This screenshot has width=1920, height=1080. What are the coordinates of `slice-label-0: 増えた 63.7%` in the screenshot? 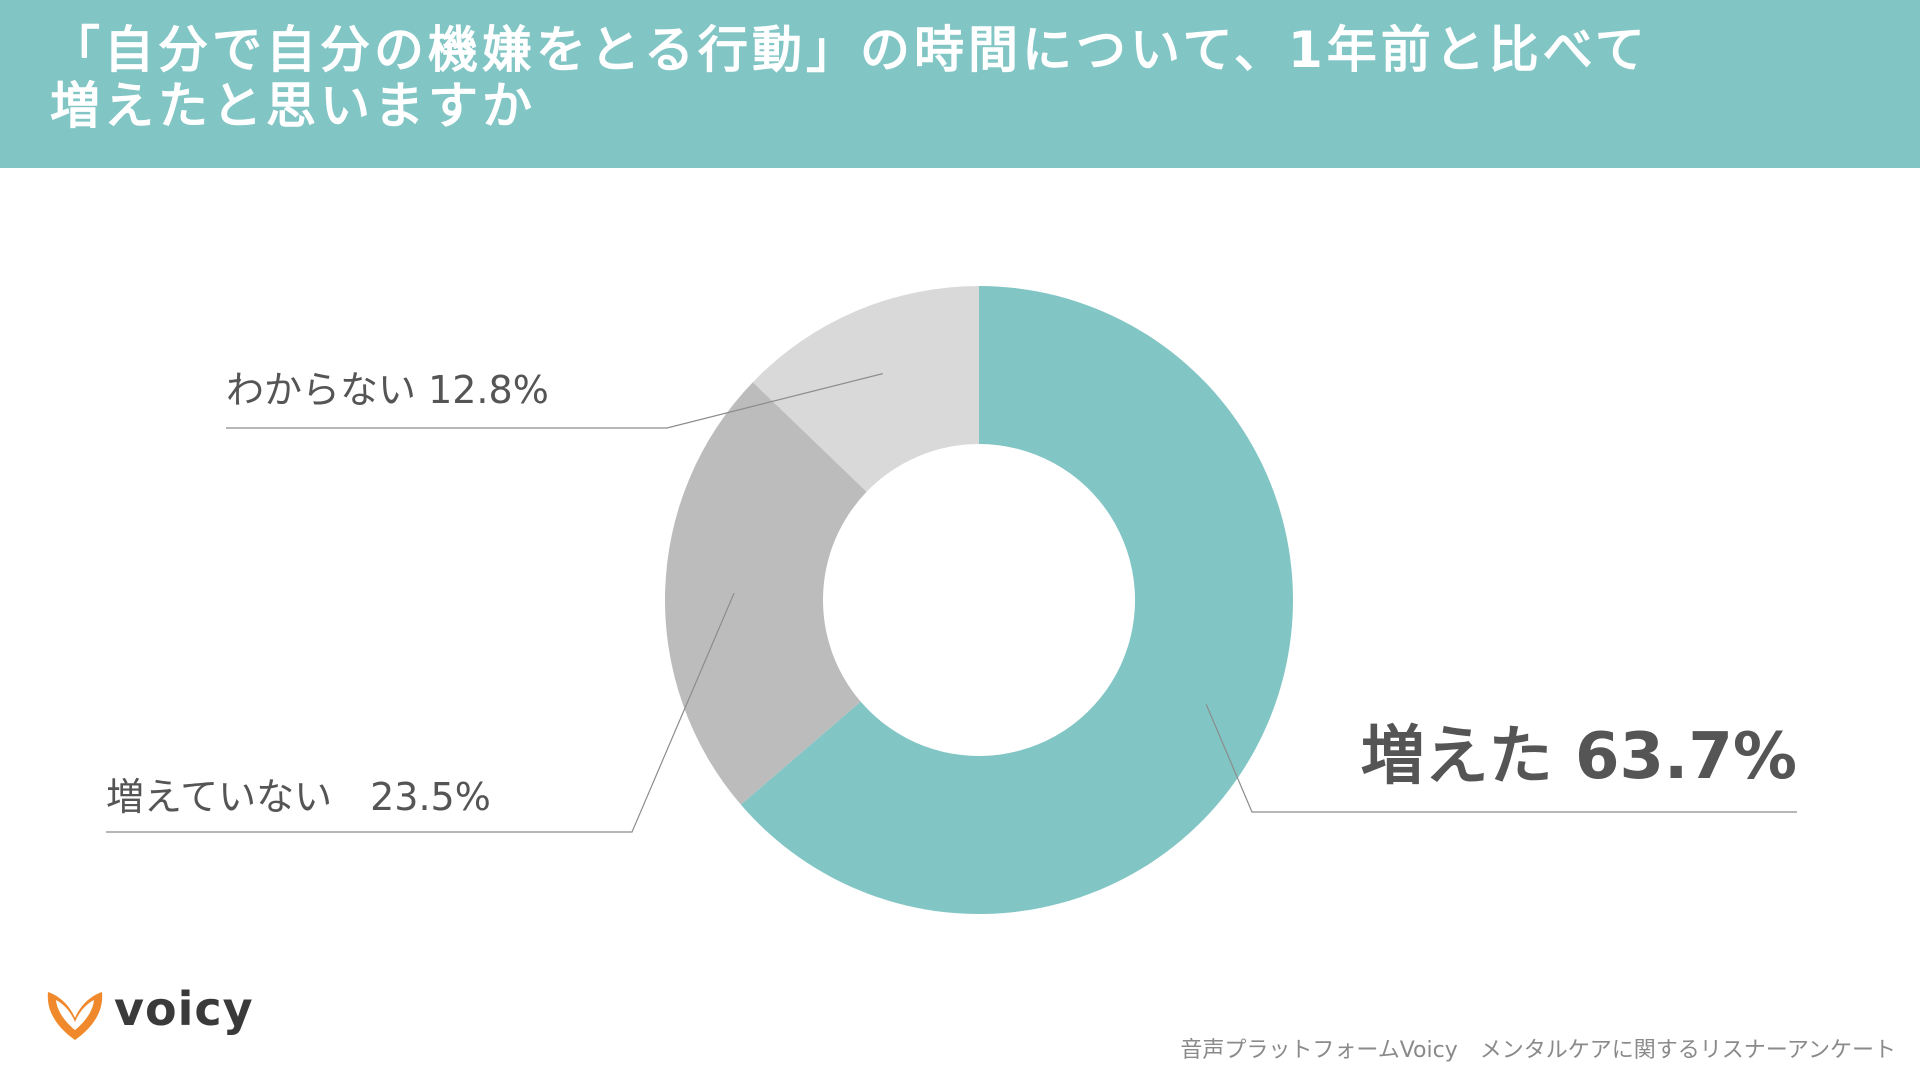 It's located at (1579, 757).